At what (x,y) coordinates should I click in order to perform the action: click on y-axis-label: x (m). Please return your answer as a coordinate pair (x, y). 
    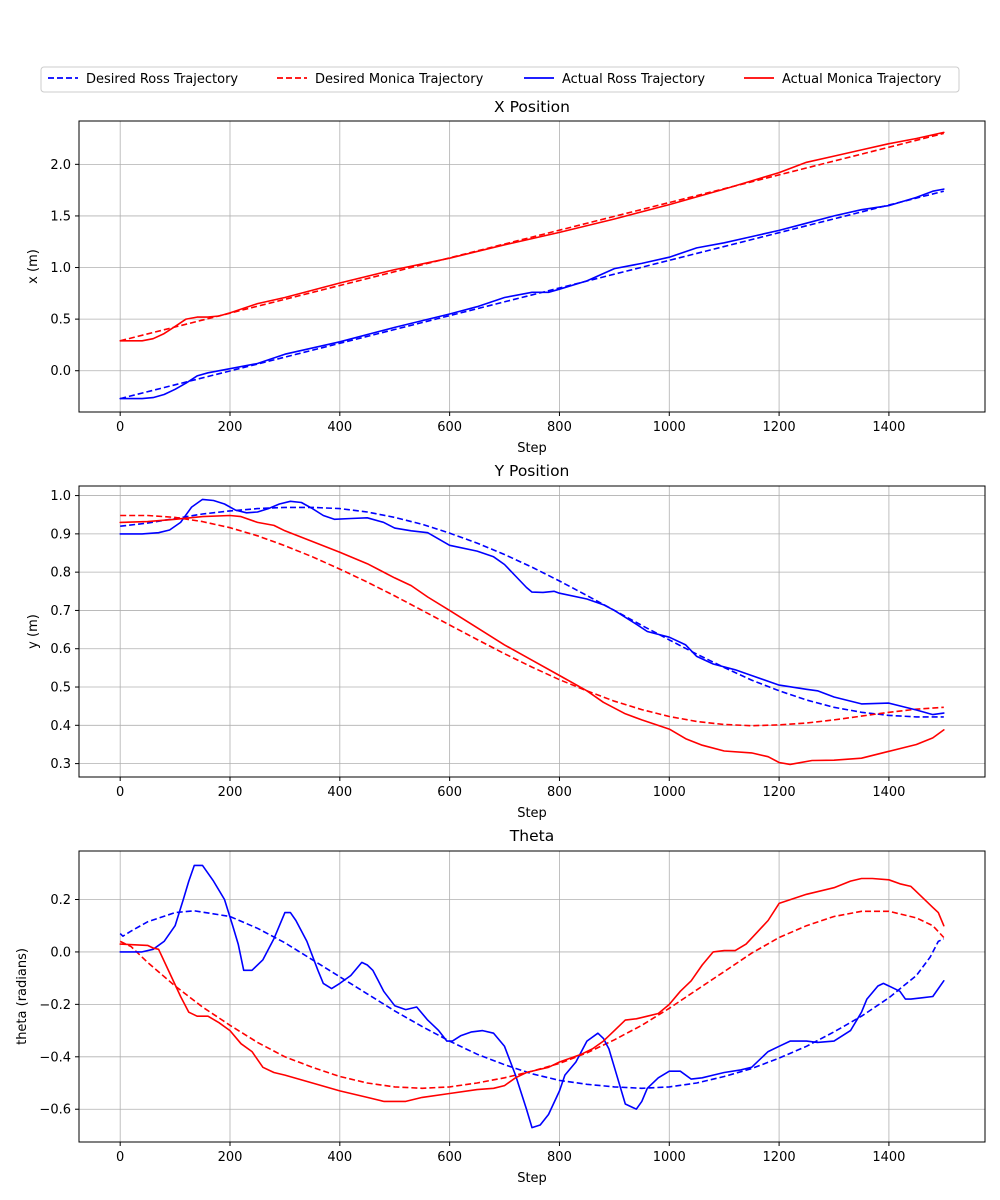
    Looking at the image, I should click on (33, 266).